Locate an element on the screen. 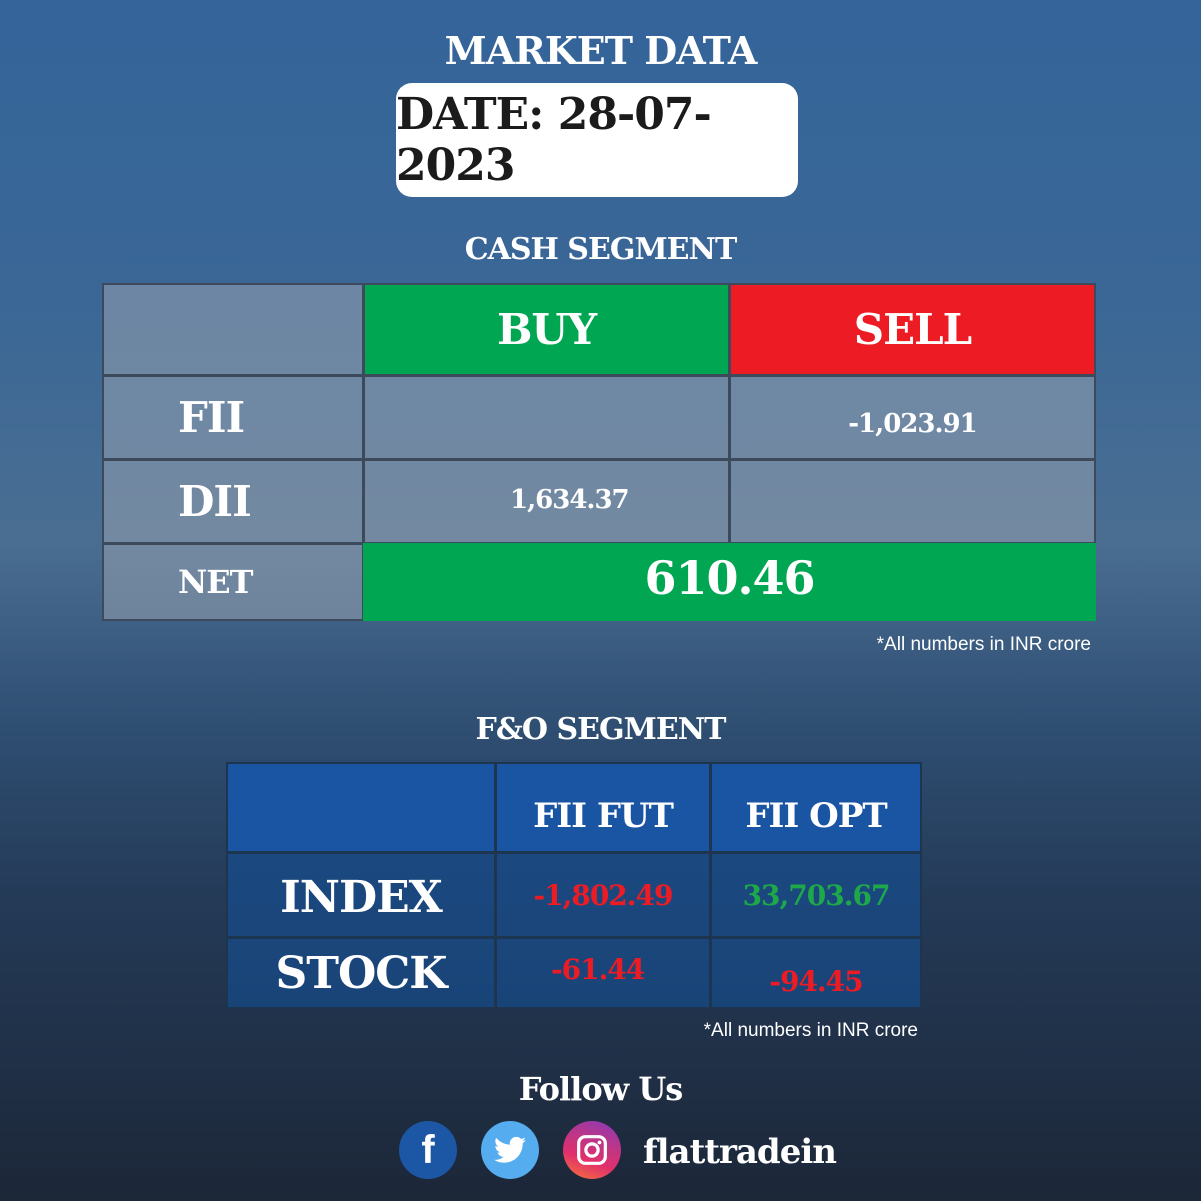 The height and width of the screenshot is (1201, 1201). index-opt: 33,703.67 is located at coordinates (816, 895).